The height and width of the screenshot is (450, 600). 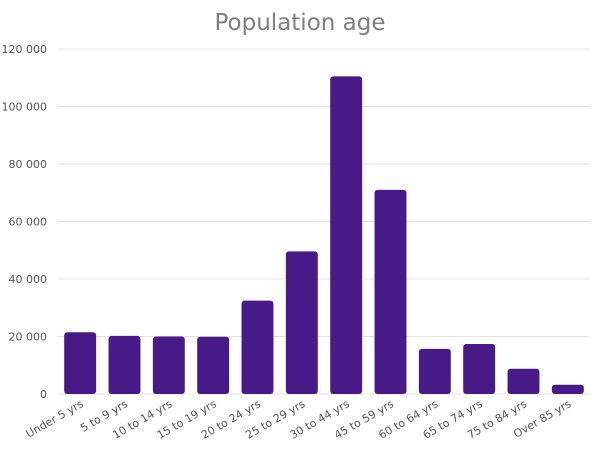 What do you see at coordinates (25, 107) in the screenshot?
I see `y-tick-label: 100 000` at bounding box center [25, 107].